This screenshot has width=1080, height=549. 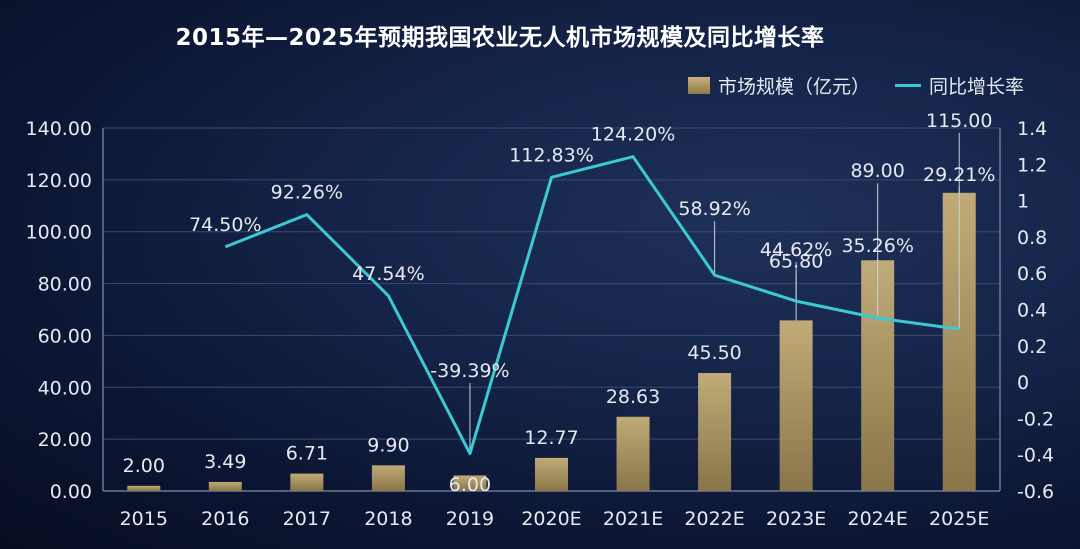 I want to click on y-left-tick-label: 20.00, so click(x=65, y=440).